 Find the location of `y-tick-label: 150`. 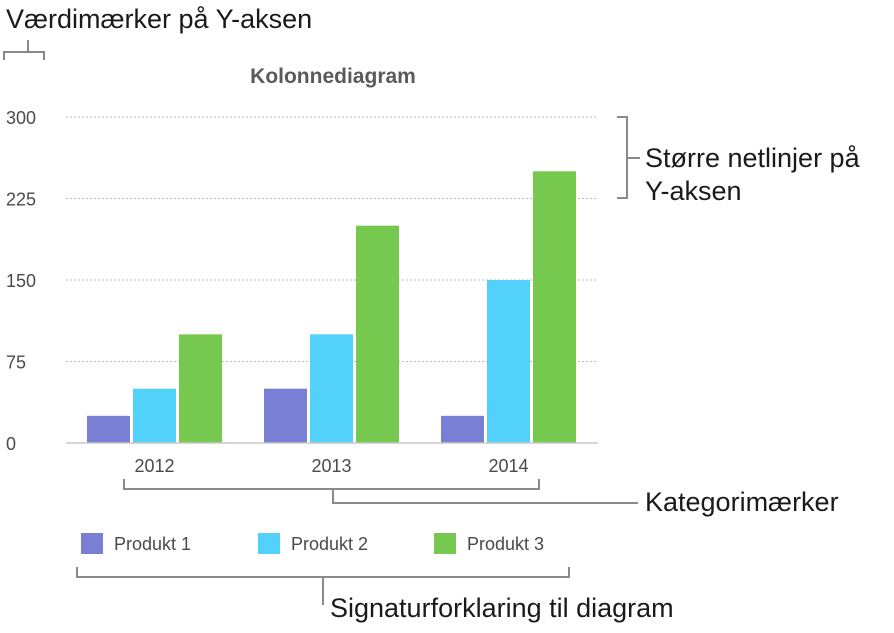

y-tick-label: 150 is located at coordinates (21, 281).